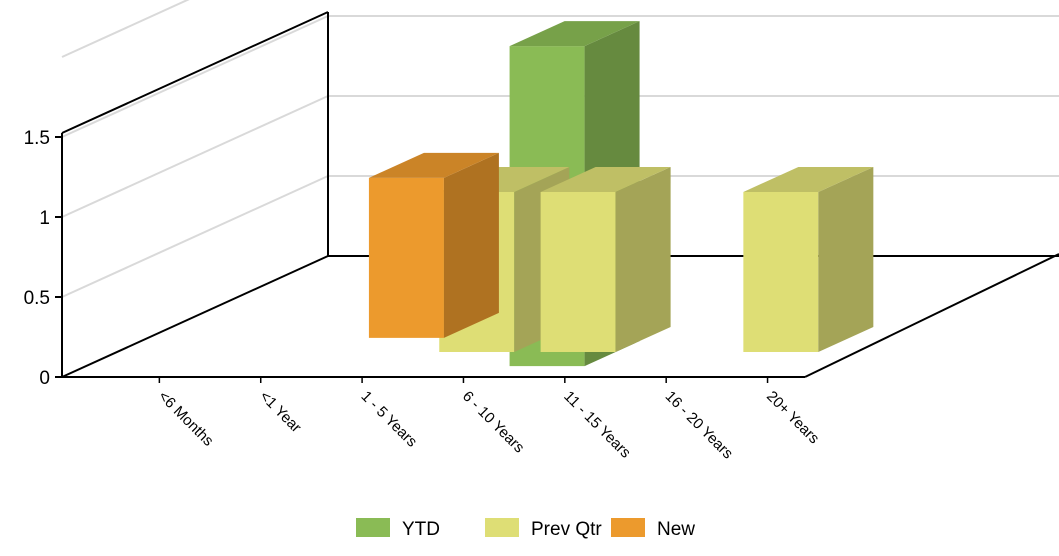 This screenshot has width=1059, height=556. What do you see at coordinates (195, 72) in the screenshot?
I see `wall-top-edge` at bounding box center [195, 72].